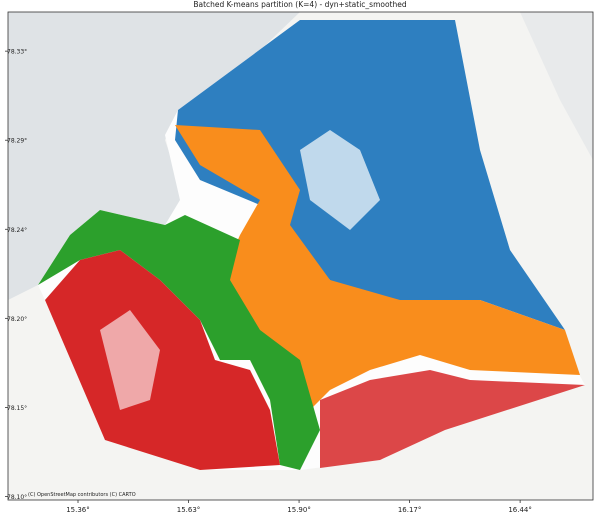  I want to click on y-tick-label: 78.24°, so click(17, 230).